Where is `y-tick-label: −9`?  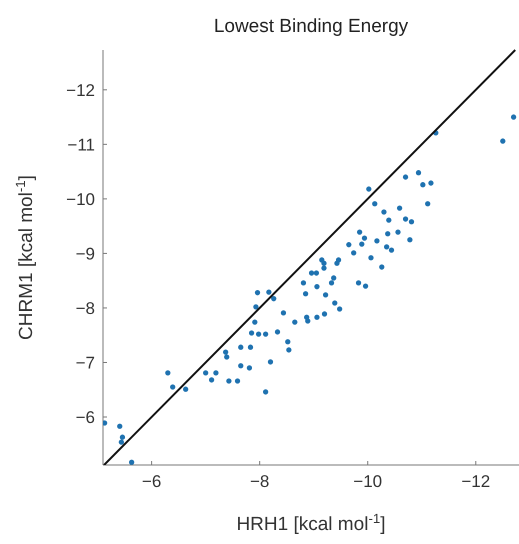 y-tick-label: −9 is located at coordinates (85, 254).